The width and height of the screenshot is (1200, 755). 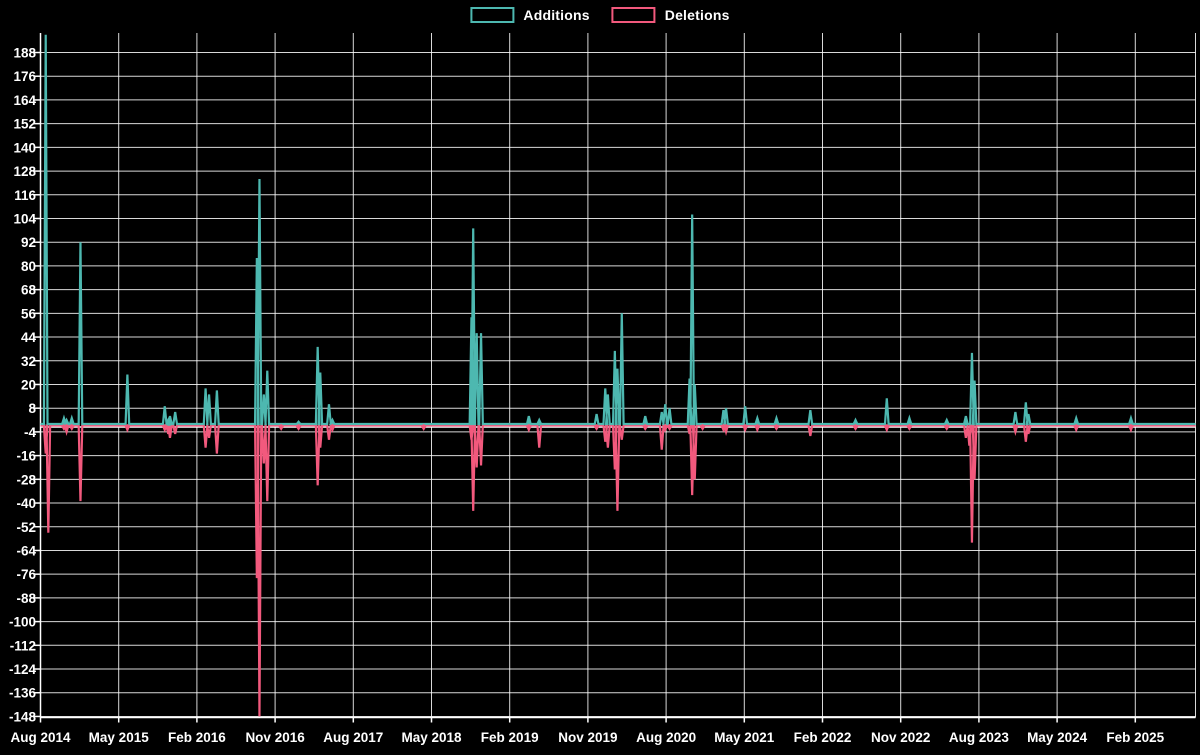 I want to click on x-tick-label: Aug 2014, so click(x=40, y=737).